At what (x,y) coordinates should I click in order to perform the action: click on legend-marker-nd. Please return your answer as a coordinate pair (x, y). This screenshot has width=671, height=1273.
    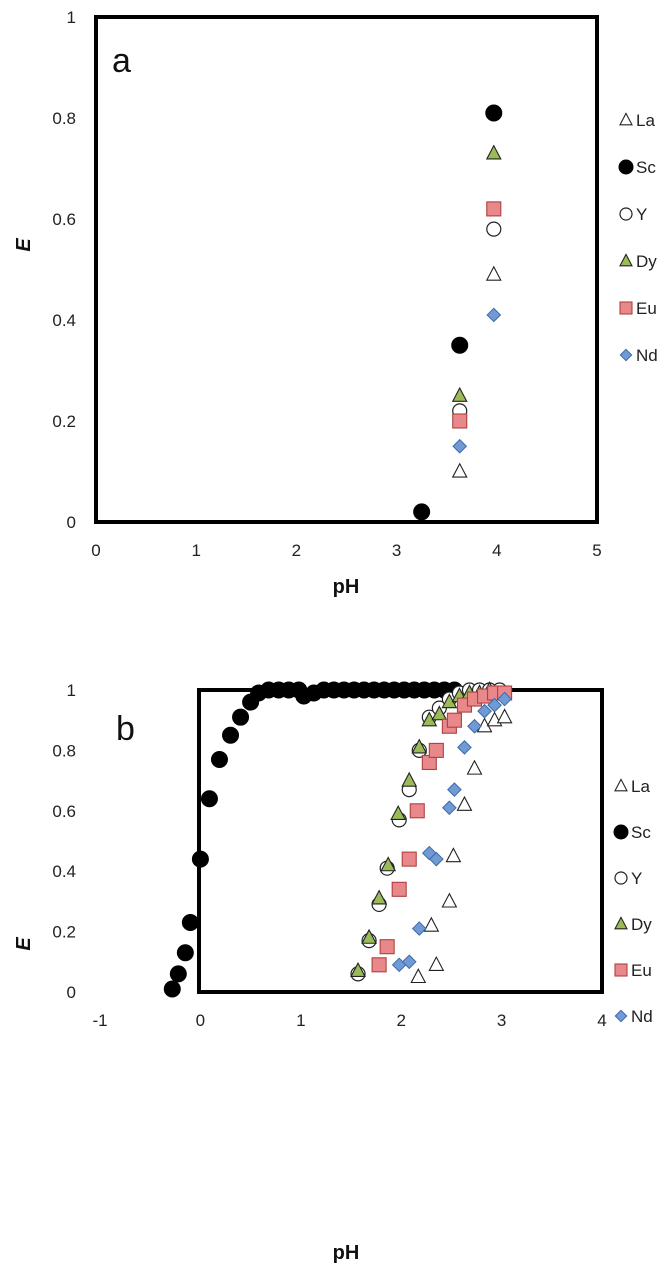
    Looking at the image, I should click on (621, 1016).